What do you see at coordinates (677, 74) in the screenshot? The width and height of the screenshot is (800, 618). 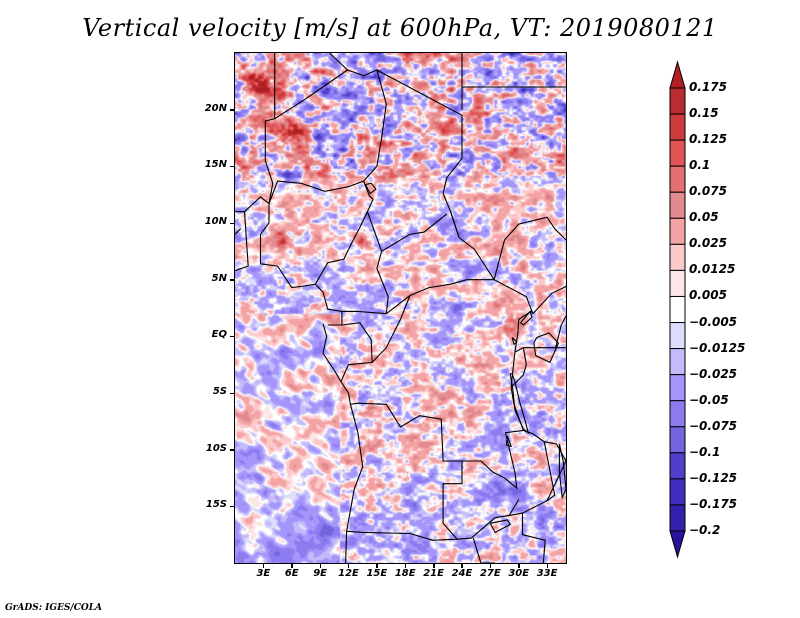 I see `colorbar-extend-max` at bounding box center [677, 74].